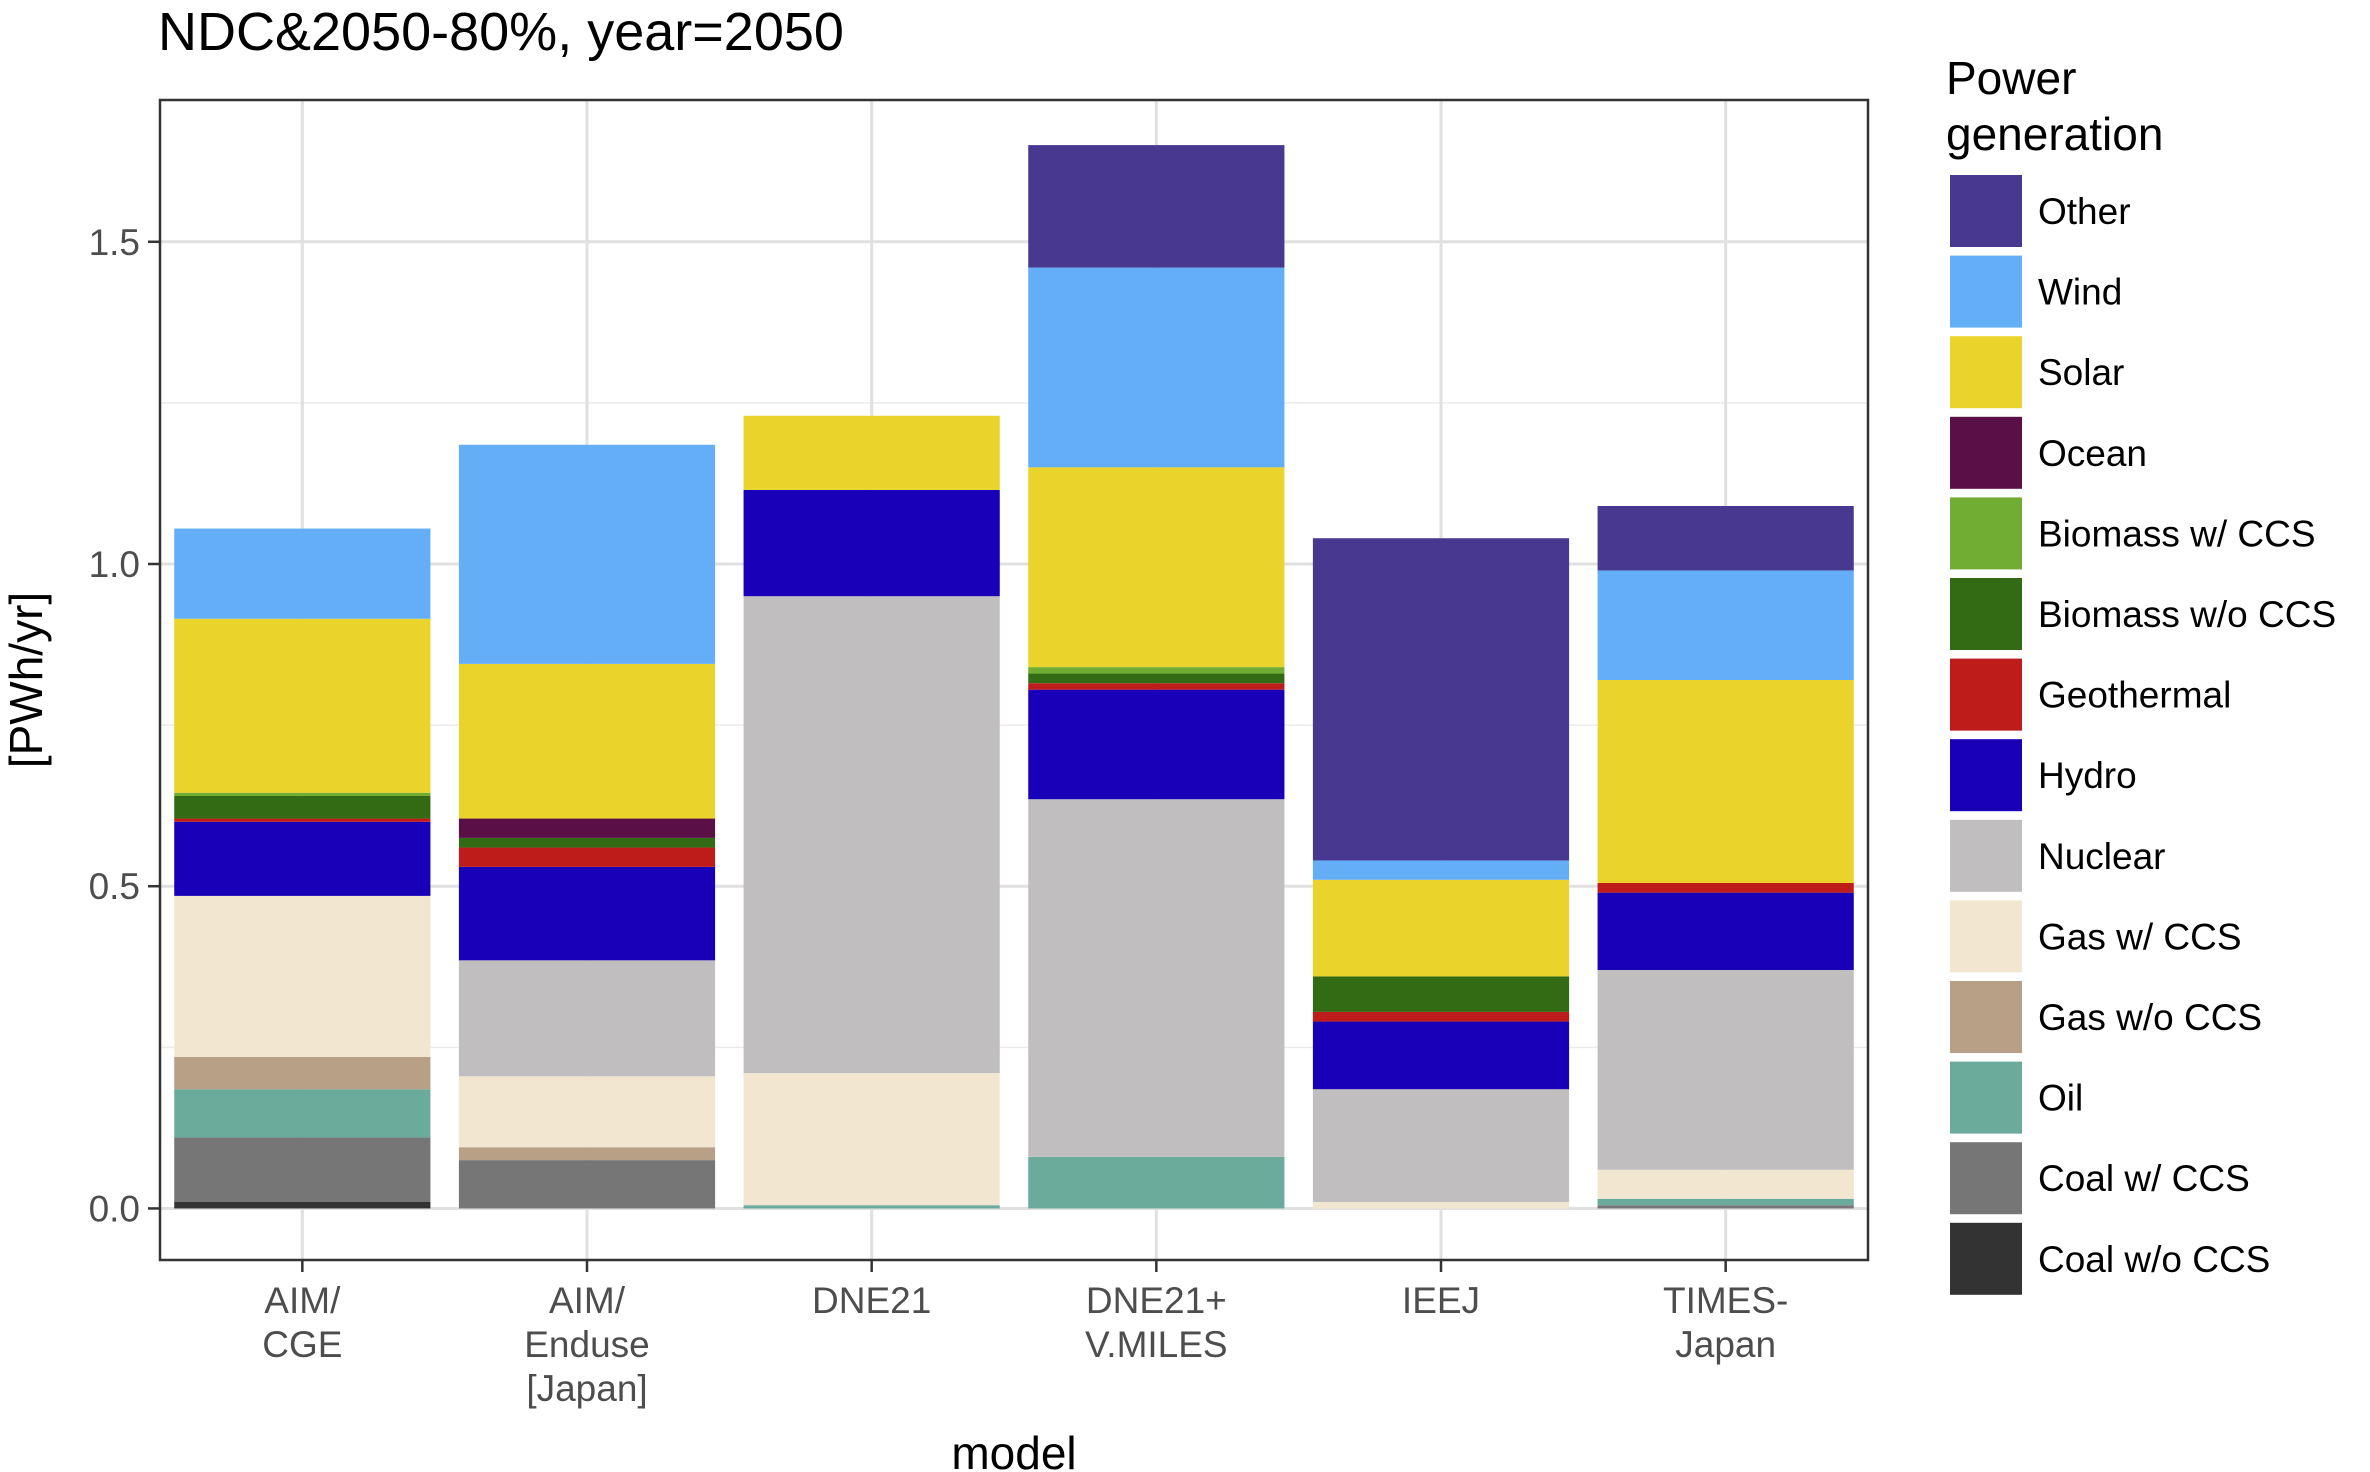 The image size is (2370, 1472). I want to click on x-axis-title: model, so click(1013, 1449).